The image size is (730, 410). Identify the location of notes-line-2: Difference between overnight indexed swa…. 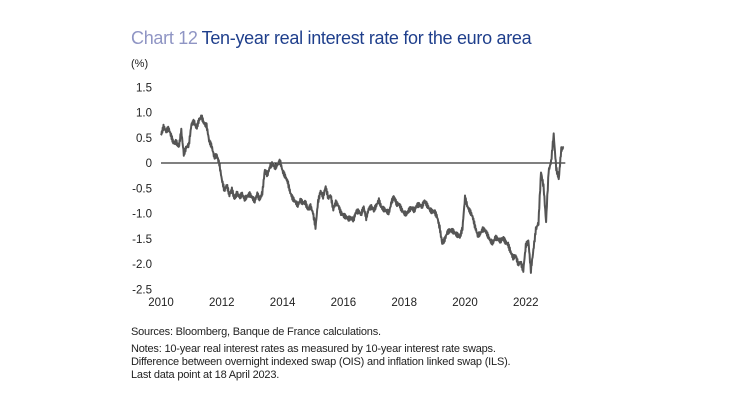
(321, 362).